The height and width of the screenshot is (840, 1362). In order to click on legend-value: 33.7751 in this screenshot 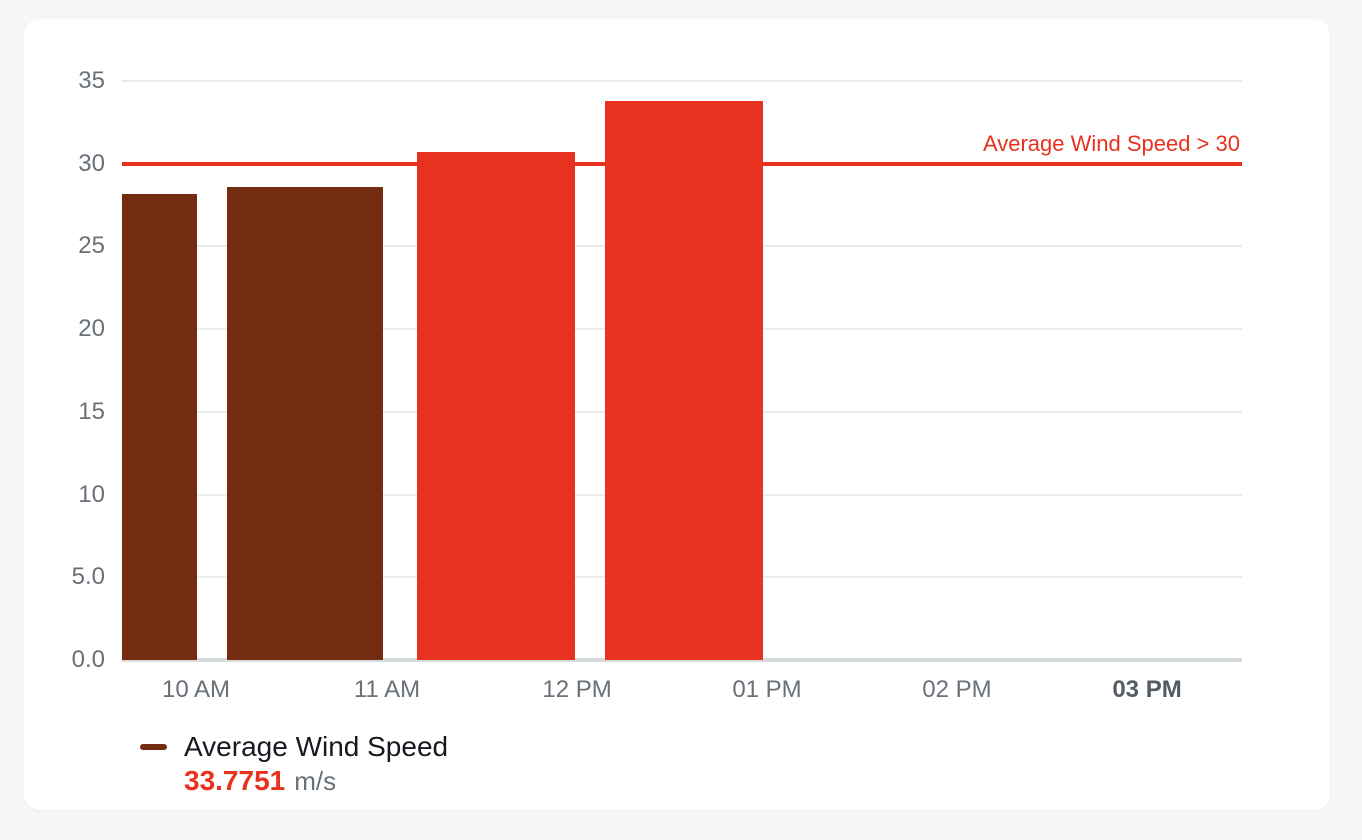, I will do `click(235, 780)`.